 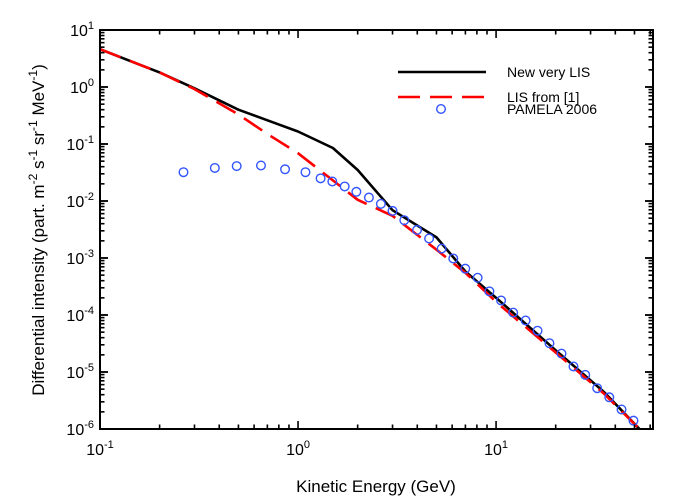 I want to click on legend: New very LIS LIS from [1]PAMELA 2006, so click(x=497, y=90).